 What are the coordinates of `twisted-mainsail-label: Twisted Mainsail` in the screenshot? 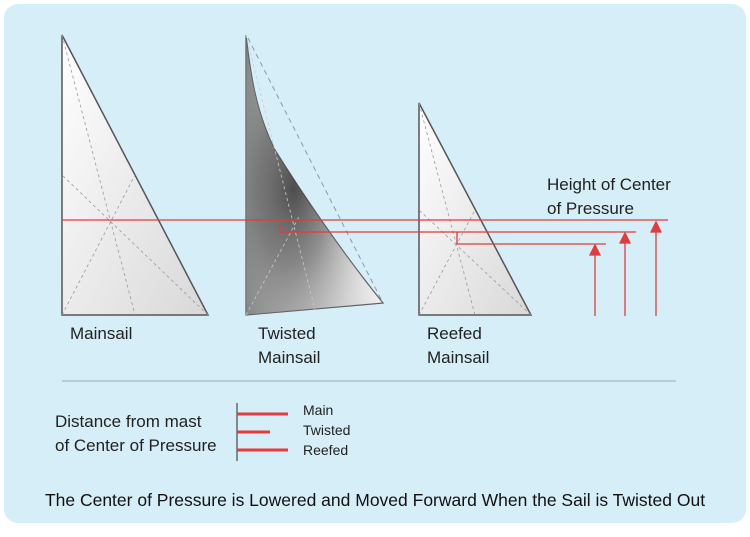 It's located at (289, 345).